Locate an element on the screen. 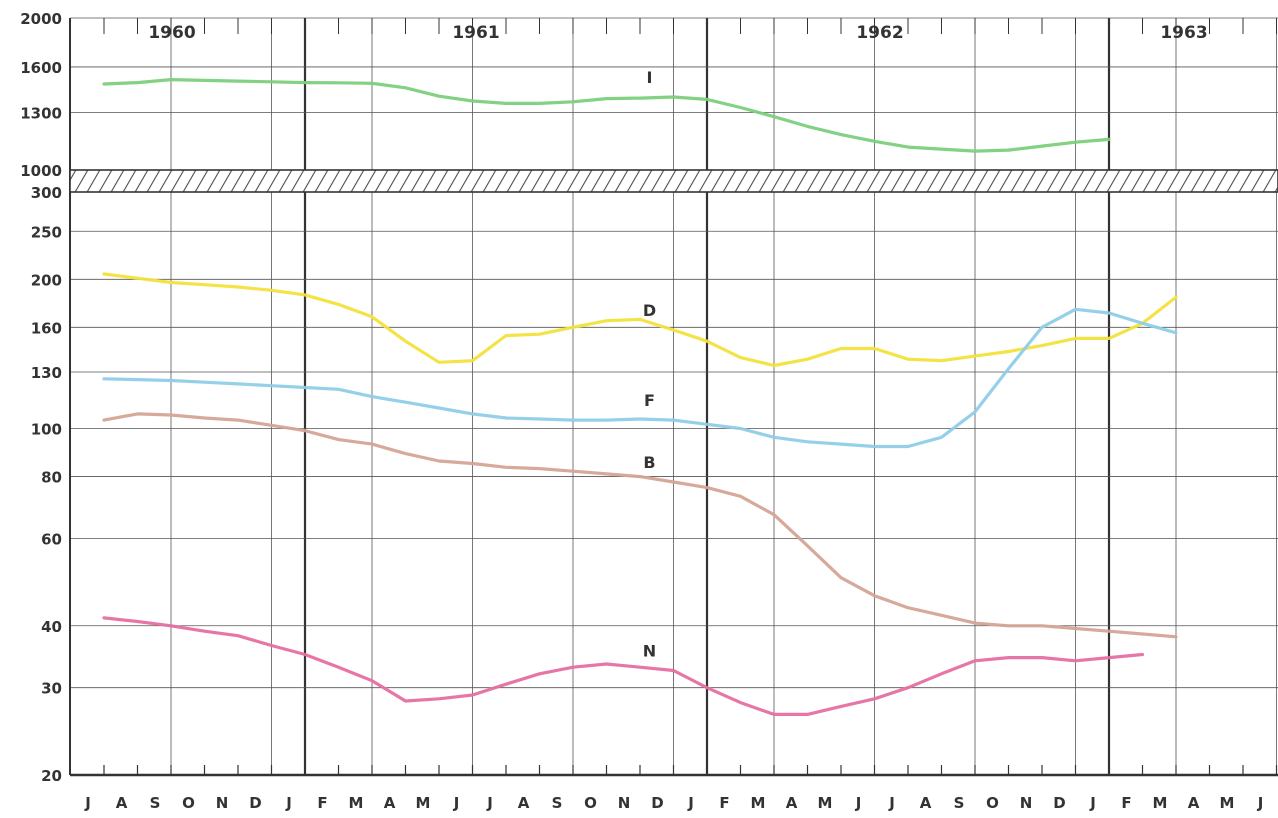  y-tick-label: 160 is located at coordinates (46, 328).